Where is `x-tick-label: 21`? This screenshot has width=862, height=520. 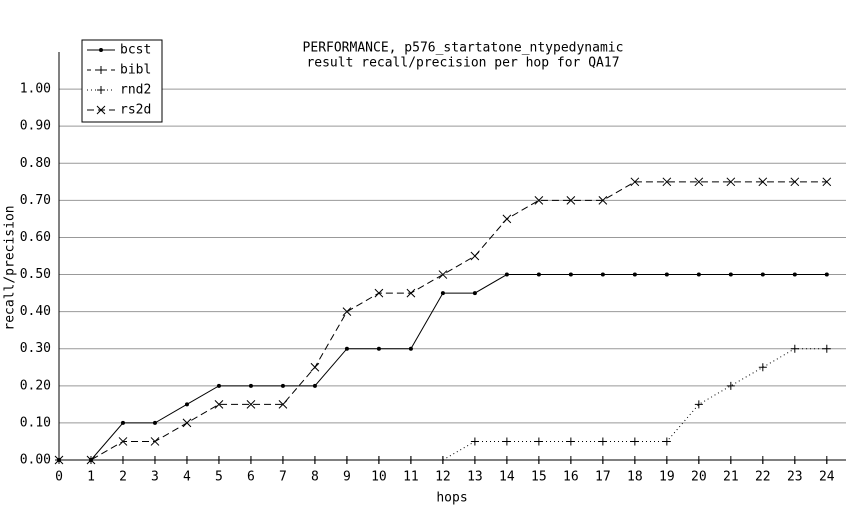
x-tick-label: 21 is located at coordinates (731, 477).